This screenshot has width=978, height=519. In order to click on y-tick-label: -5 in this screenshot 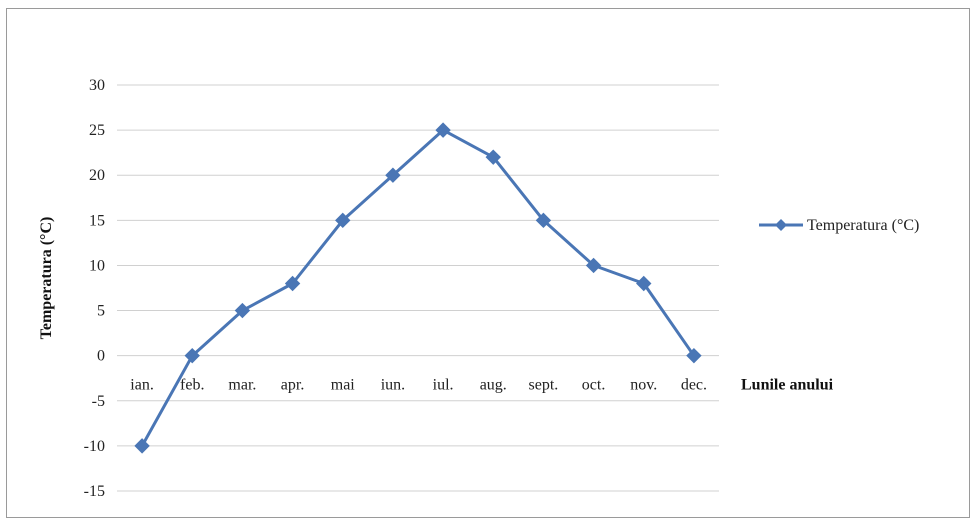, I will do `click(98, 401)`.